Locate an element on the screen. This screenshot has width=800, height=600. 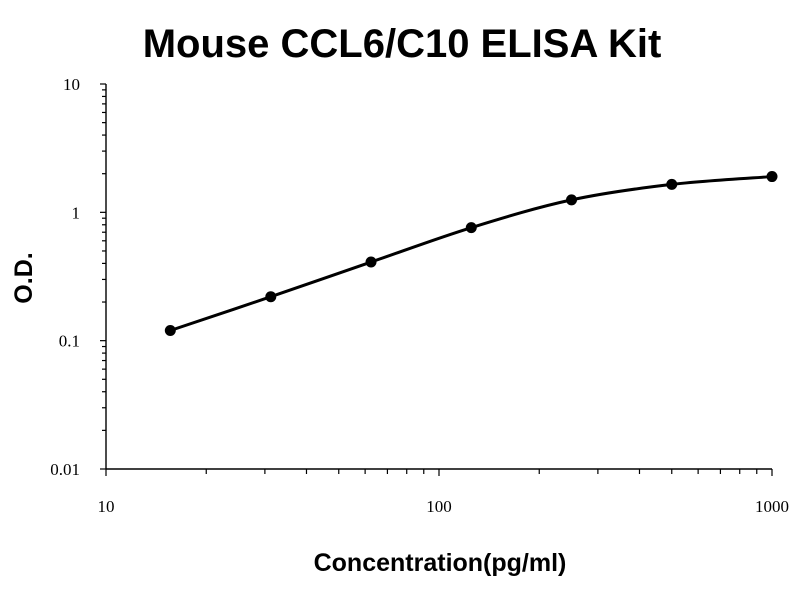
x-tick-label: 10 is located at coordinates (106, 506).